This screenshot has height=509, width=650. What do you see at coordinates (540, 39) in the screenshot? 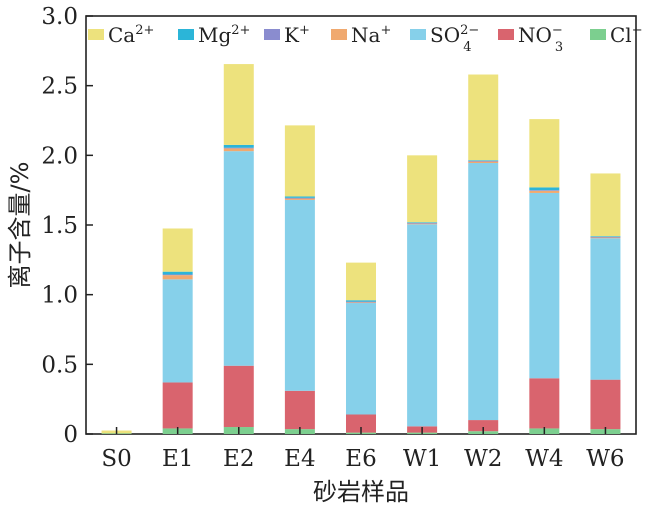
I see `legend-label: NO− 3` at bounding box center [540, 39].